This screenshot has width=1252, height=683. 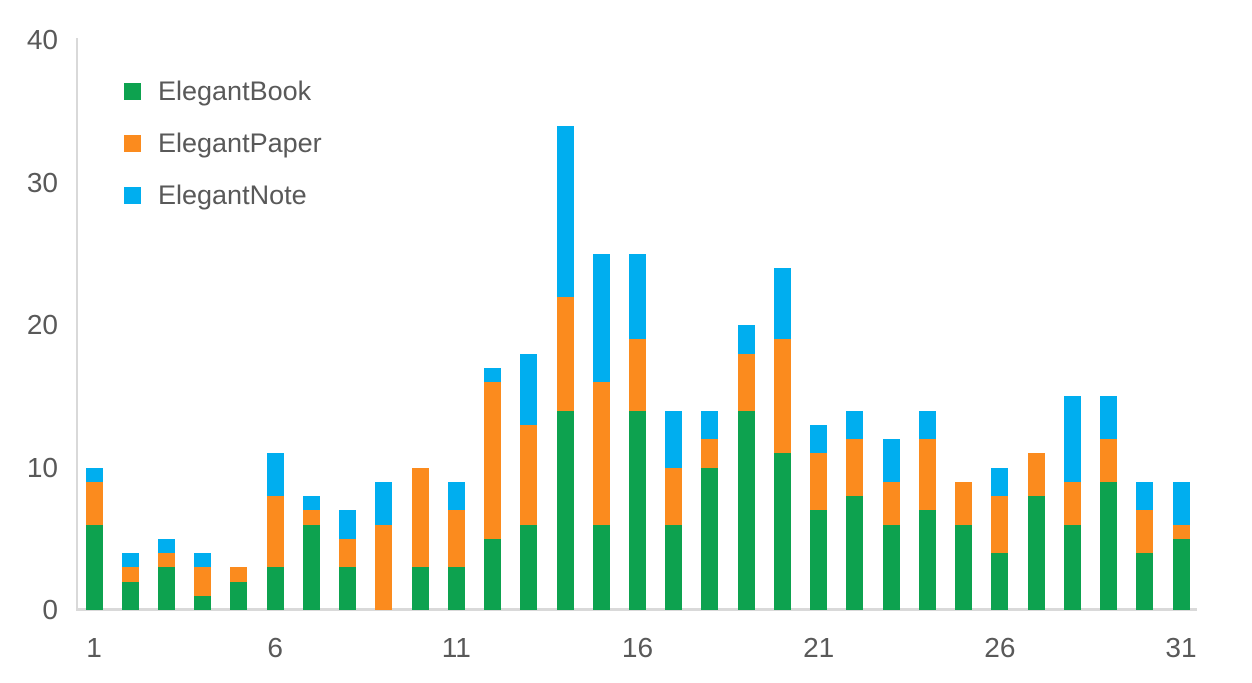 What do you see at coordinates (132, 91) in the screenshot?
I see `legend-swatch-elegantbook` at bounding box center [132, 91].